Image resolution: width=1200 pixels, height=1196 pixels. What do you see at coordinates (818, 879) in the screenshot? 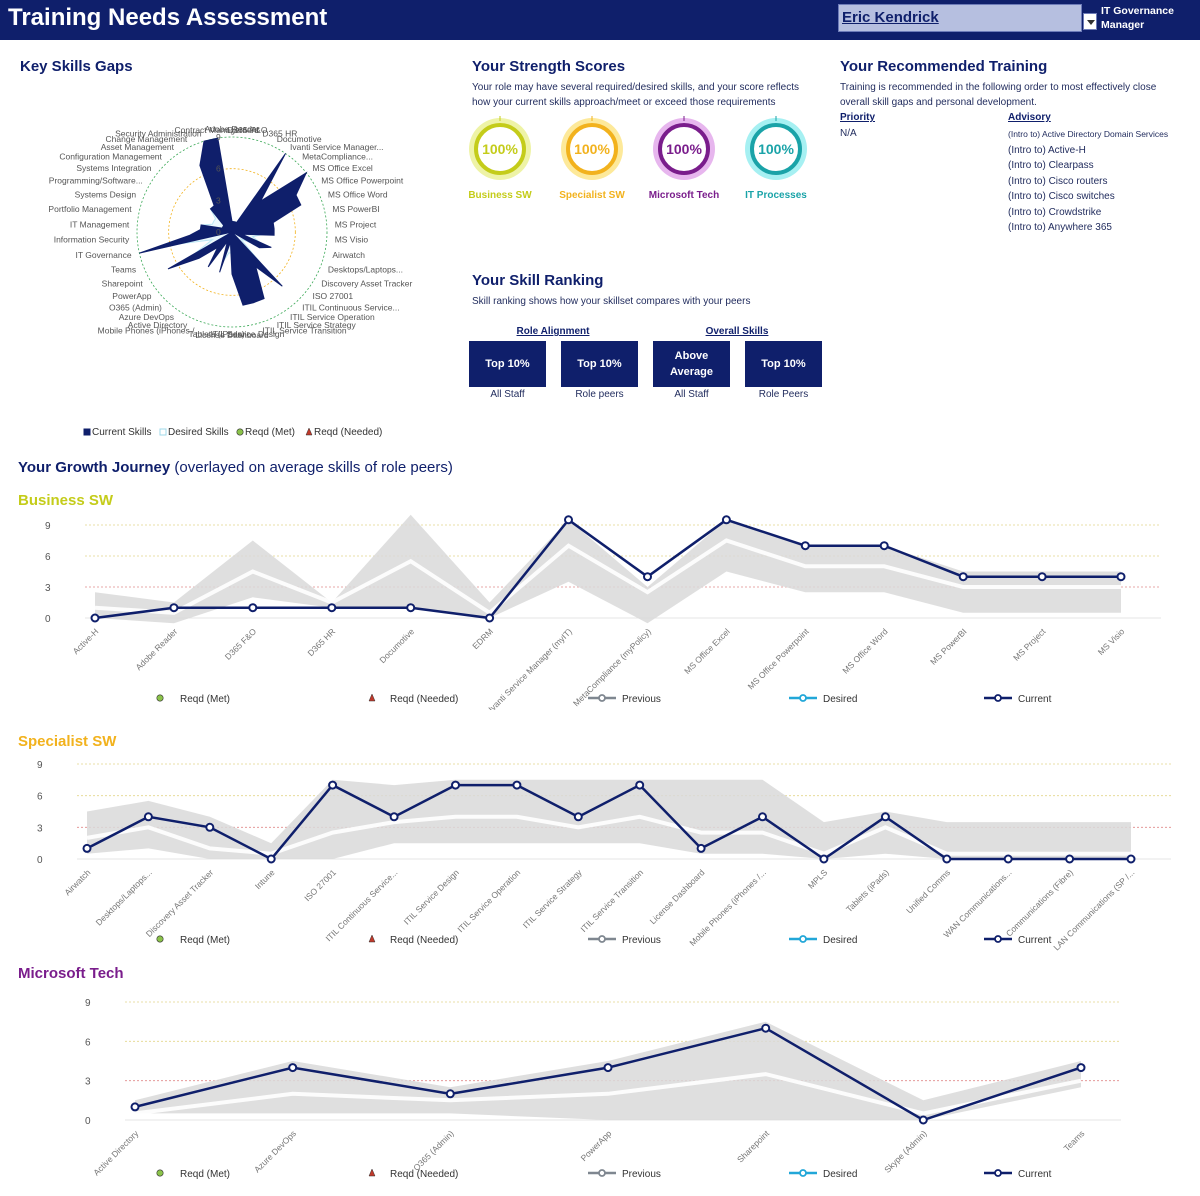
I see `x-category-label: MPLS` at bounding box center [818, 879].